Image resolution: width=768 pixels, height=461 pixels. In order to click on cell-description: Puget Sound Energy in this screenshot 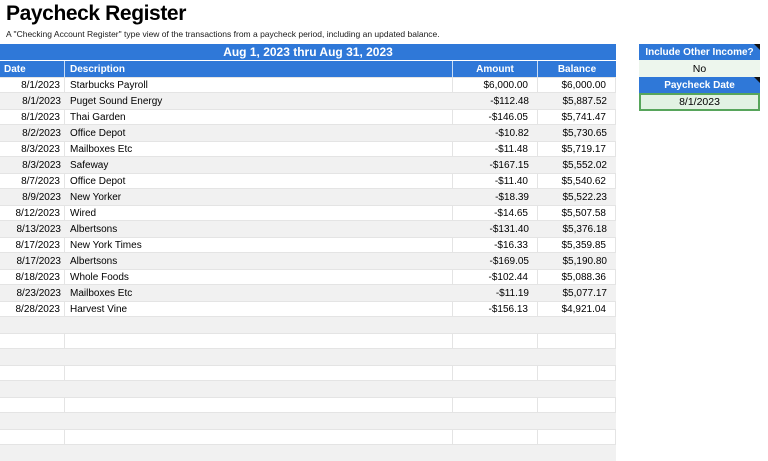, I will do `click(116, 101)`.